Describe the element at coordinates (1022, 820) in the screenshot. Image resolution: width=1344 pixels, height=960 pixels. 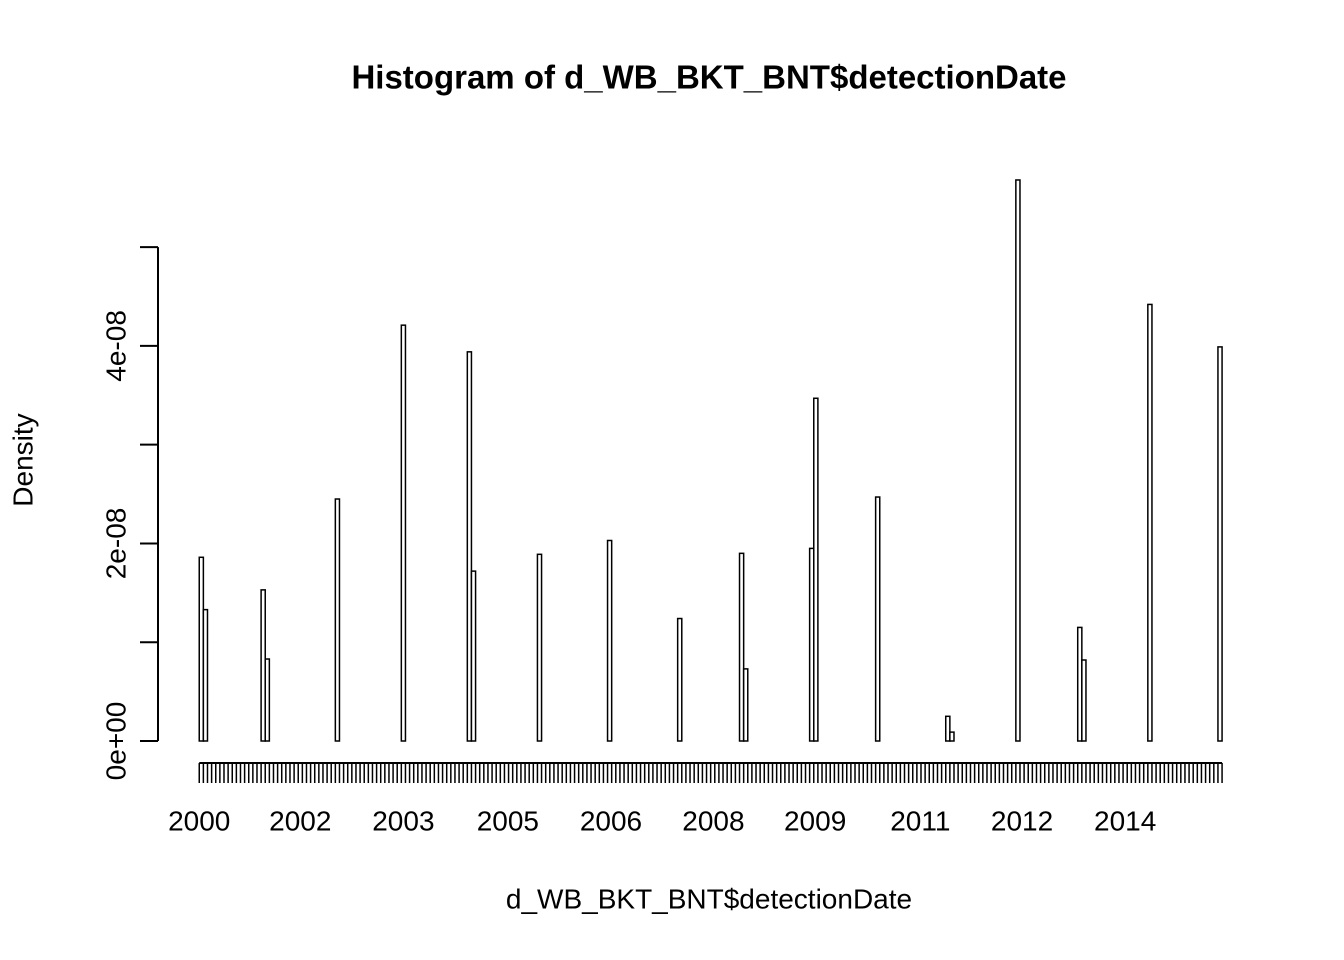
I see `x-tick-label: 2012` at that location.